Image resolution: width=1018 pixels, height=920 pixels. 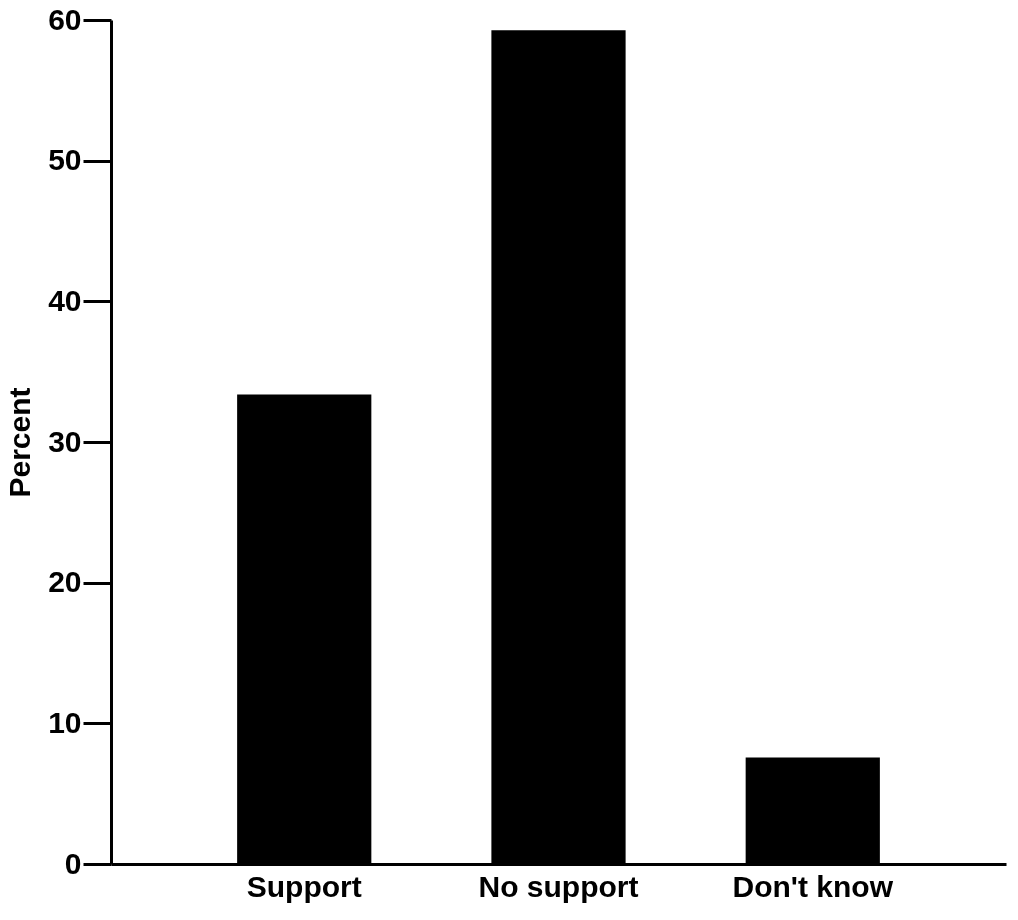 What do you see at coordinates (813, 886) in the screenshot?
I see `x-tick-label: Don't know` at bounding box center [813, 886].